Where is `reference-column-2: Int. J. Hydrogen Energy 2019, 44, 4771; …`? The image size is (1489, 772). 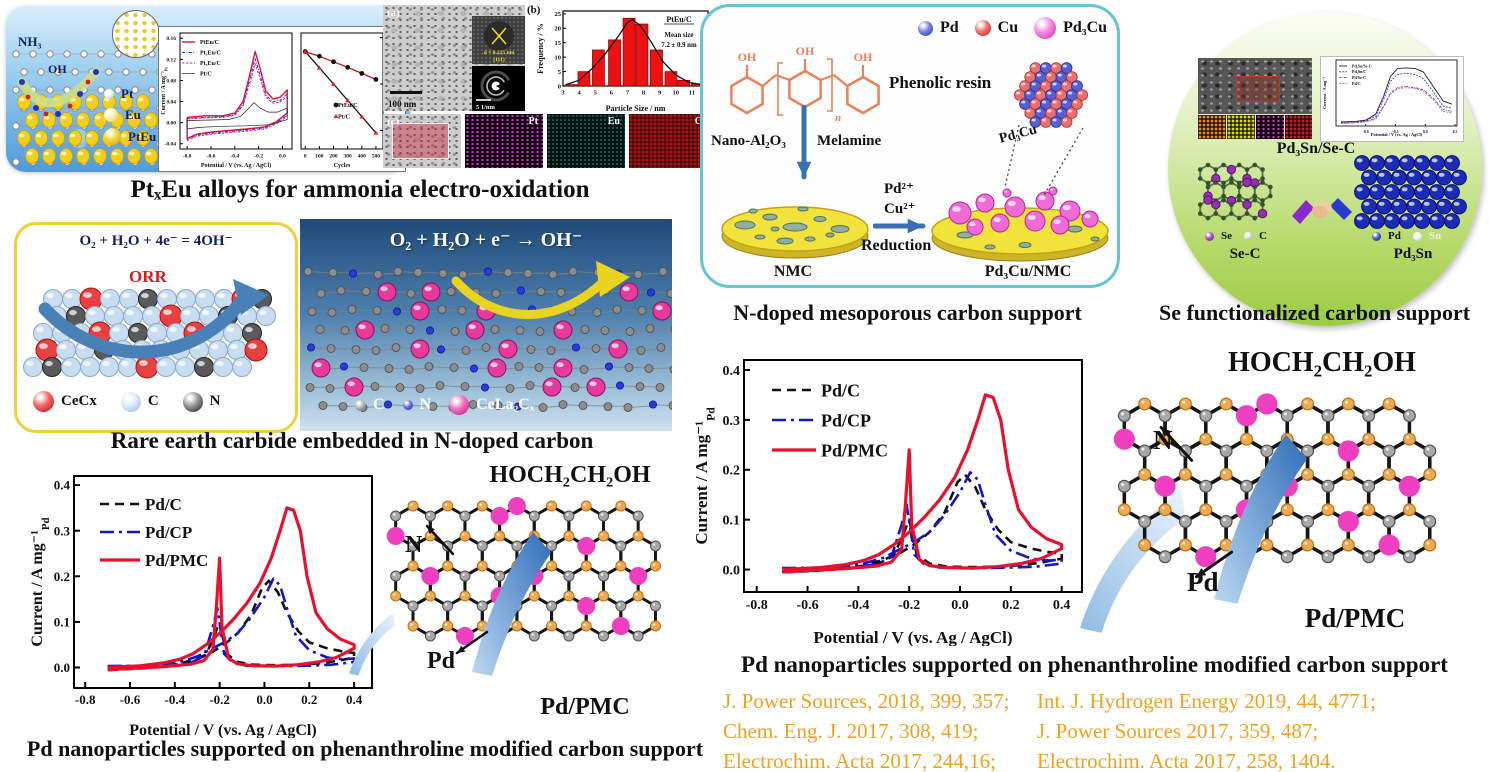 reference-column-2: Int. J. Hydrogen Energy 2019, 44, 4771; … is located at coordinates (1206, 729).